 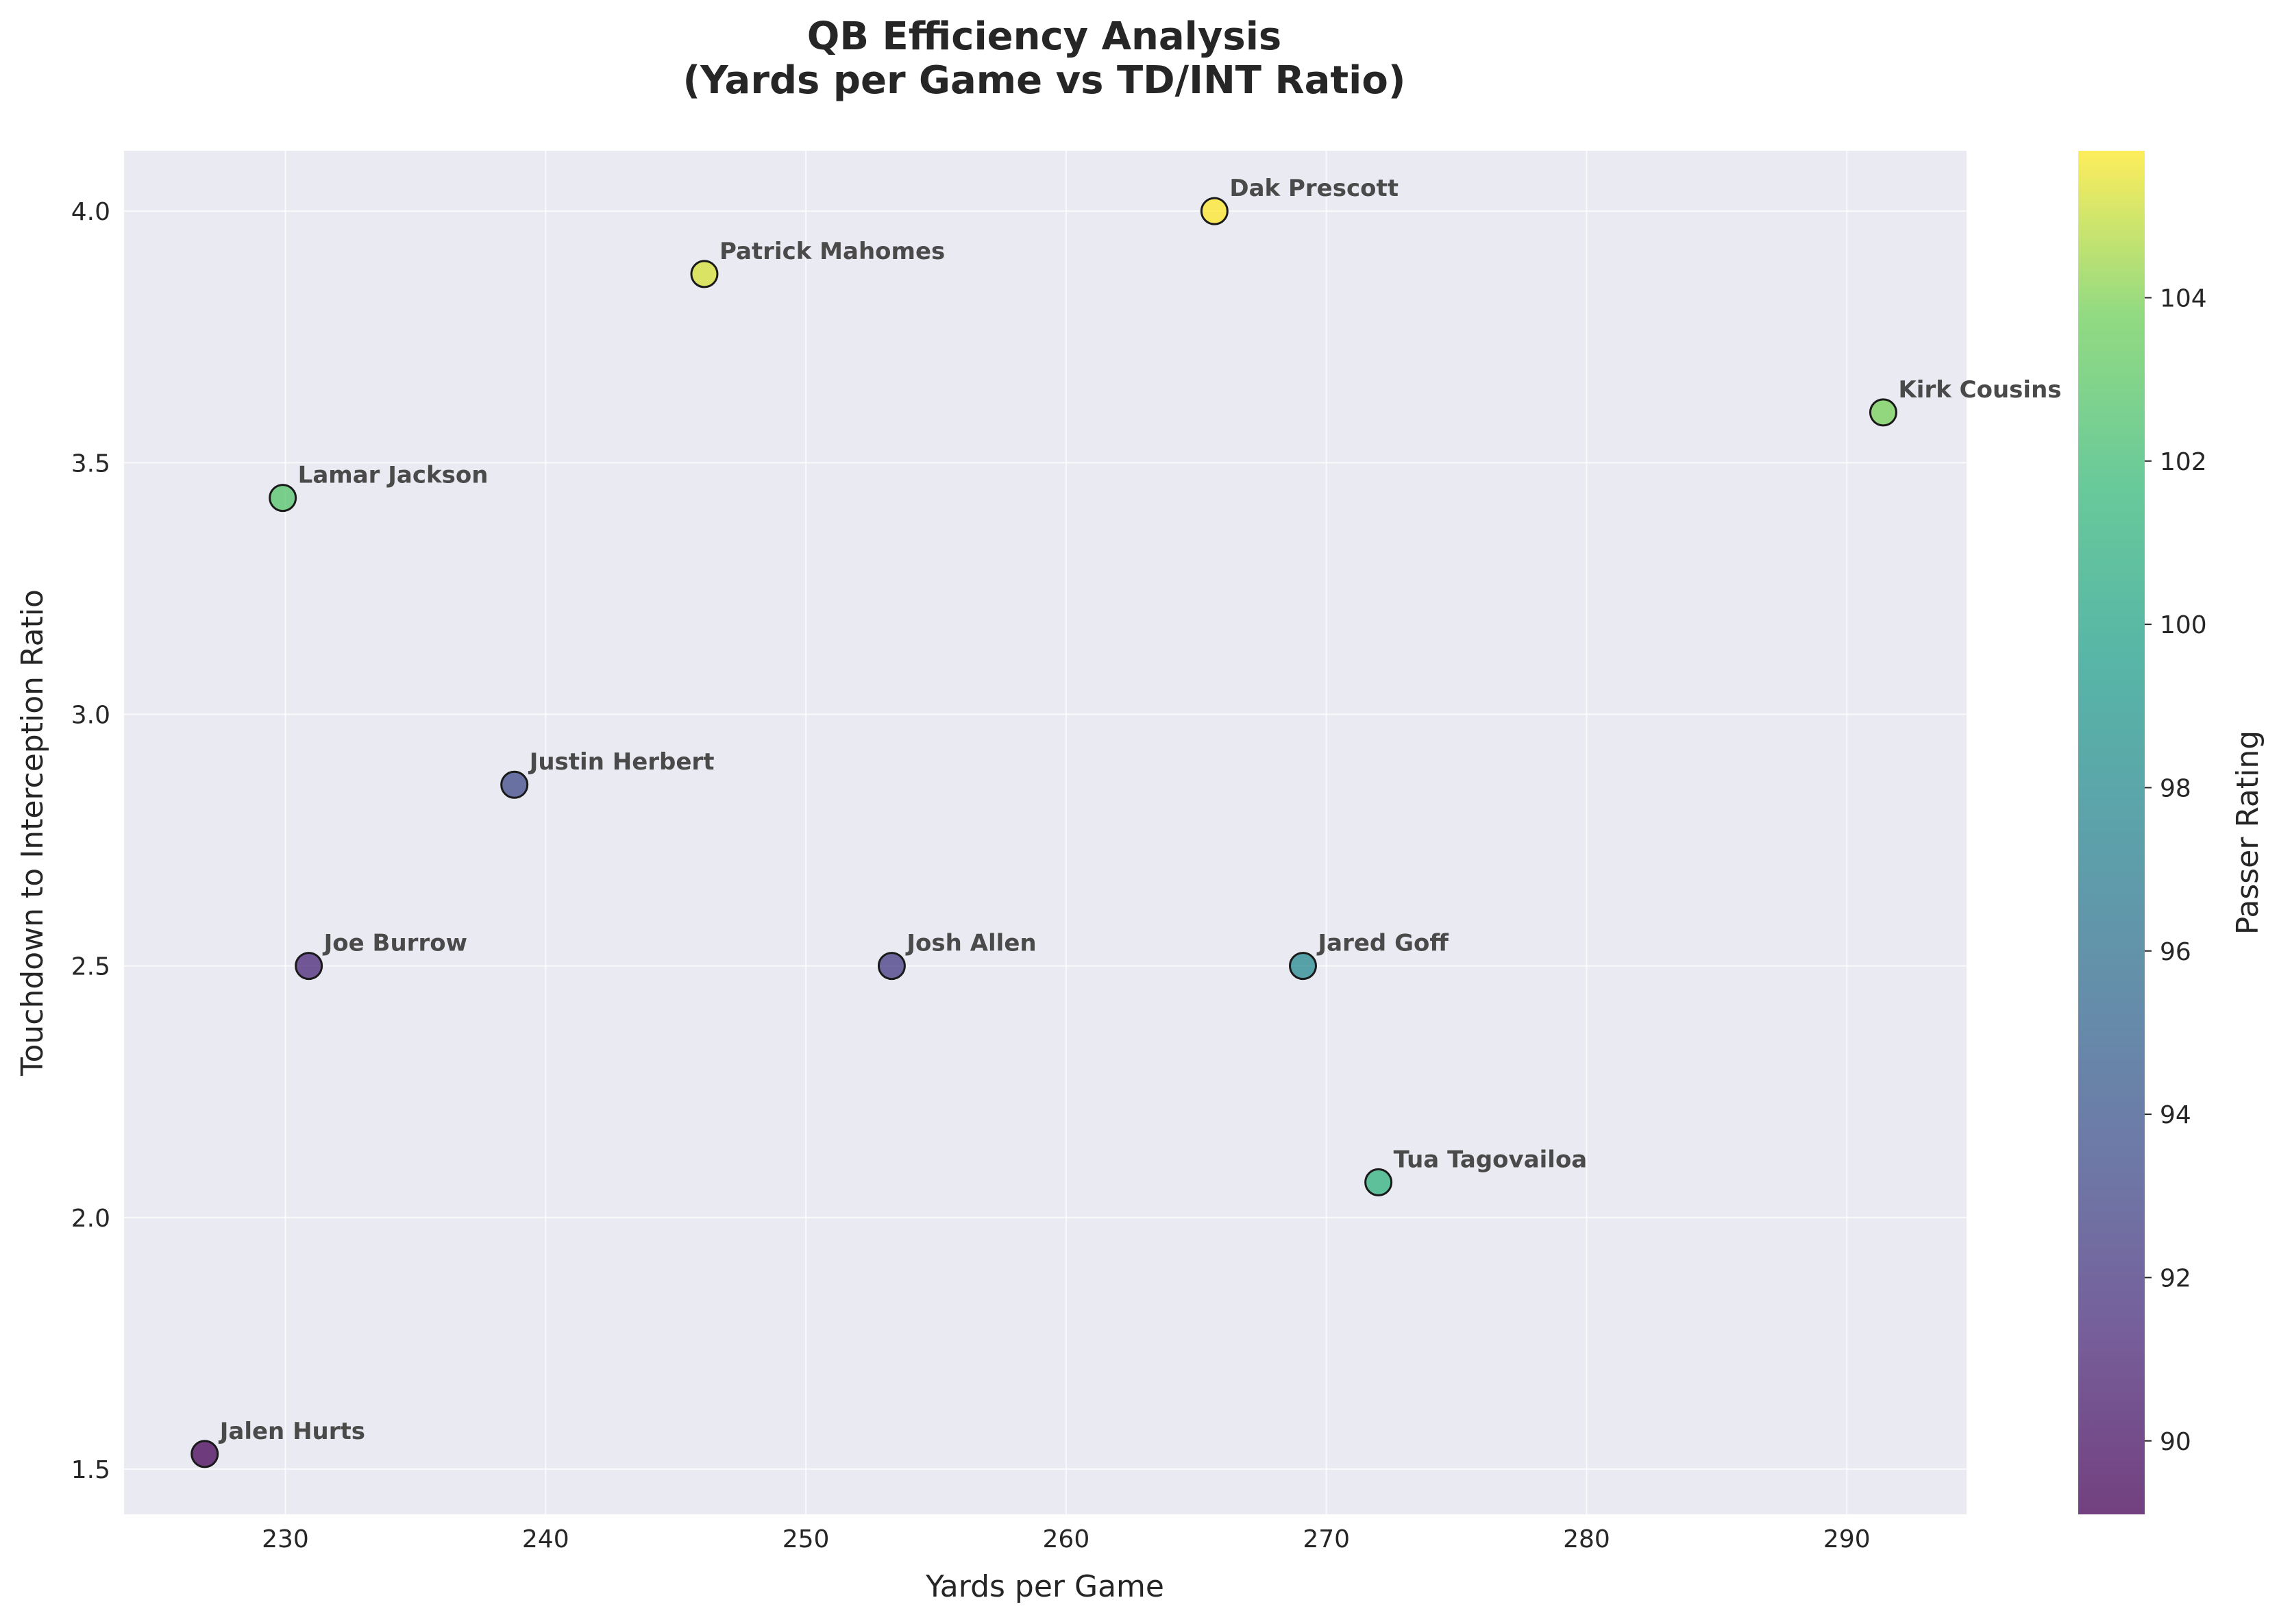 What do you see at coordinates (1847, 1539) in the screenshot?
I see `x-tick-label: 290` at bounding box center [1847, 1539].